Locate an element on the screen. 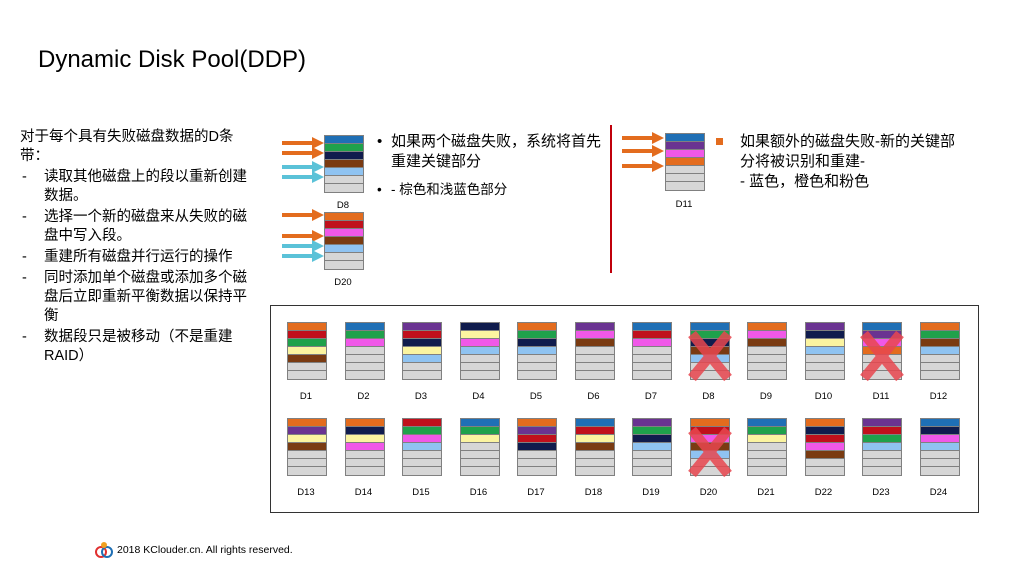 This screenshot has height=576, width=1024. disk-label: D17 is located at coordinates (536, 492).